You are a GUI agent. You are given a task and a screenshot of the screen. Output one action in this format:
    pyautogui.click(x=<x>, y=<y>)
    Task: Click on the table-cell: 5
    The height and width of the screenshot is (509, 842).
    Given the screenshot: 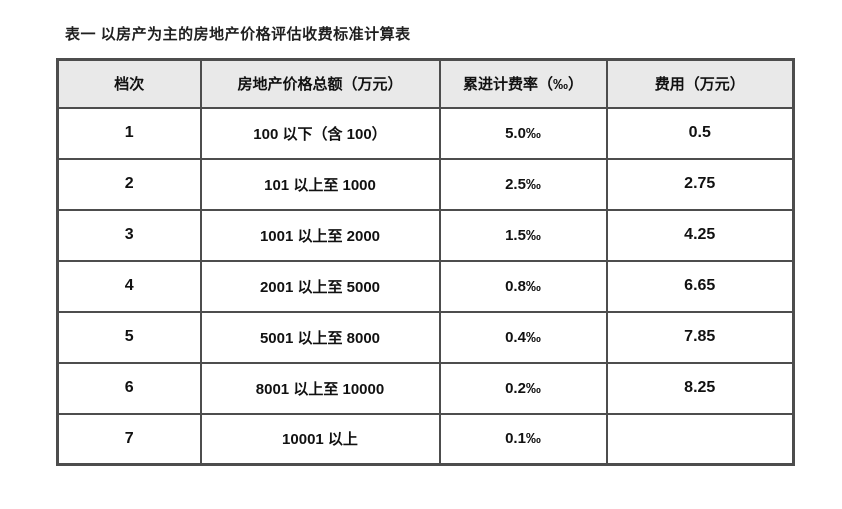 What is the action you would take?
    pyautogui.click(x=129, y=337)
    